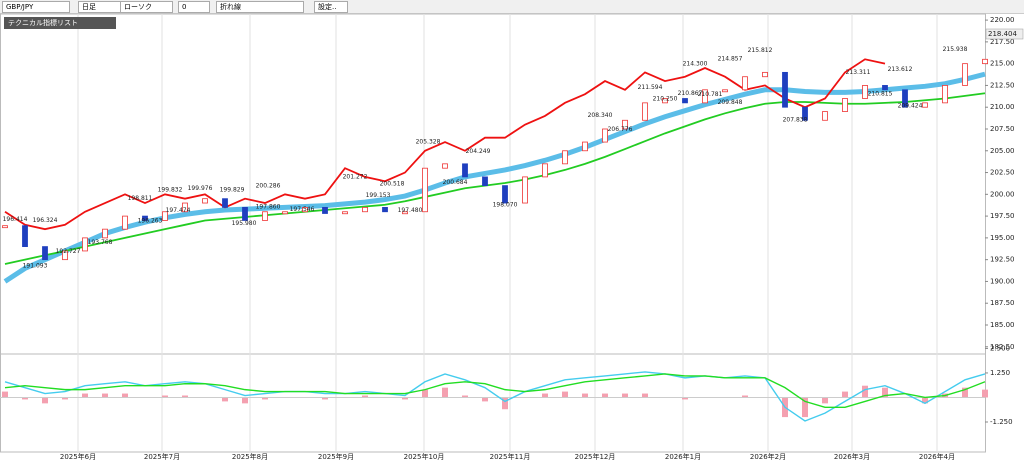 The height and width of the screenshot is (464, 1024). I want to click on price-annotation: 199.153, so click(378, 195).